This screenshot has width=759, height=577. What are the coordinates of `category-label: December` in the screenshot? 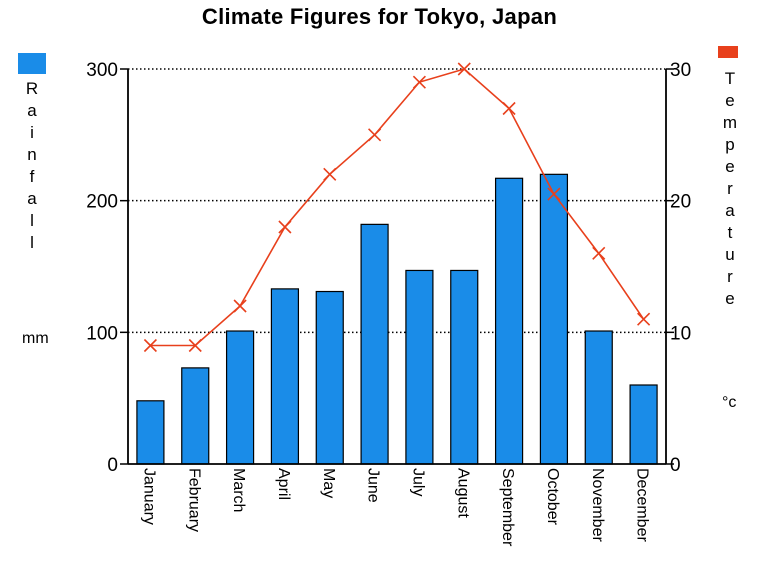 It's located at (642, 505).